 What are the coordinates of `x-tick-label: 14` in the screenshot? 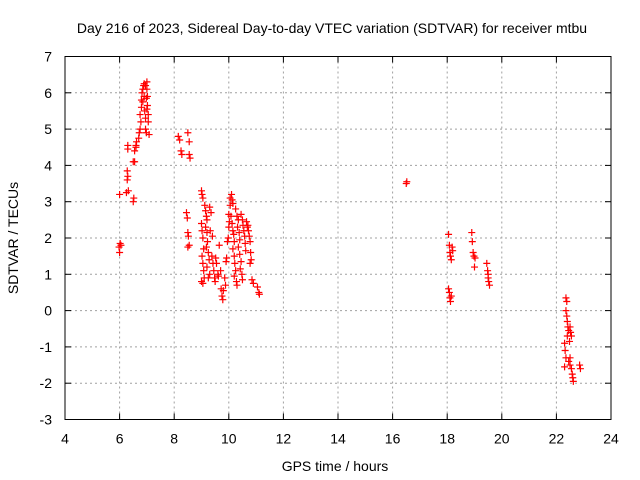 It's located at (338, 439).